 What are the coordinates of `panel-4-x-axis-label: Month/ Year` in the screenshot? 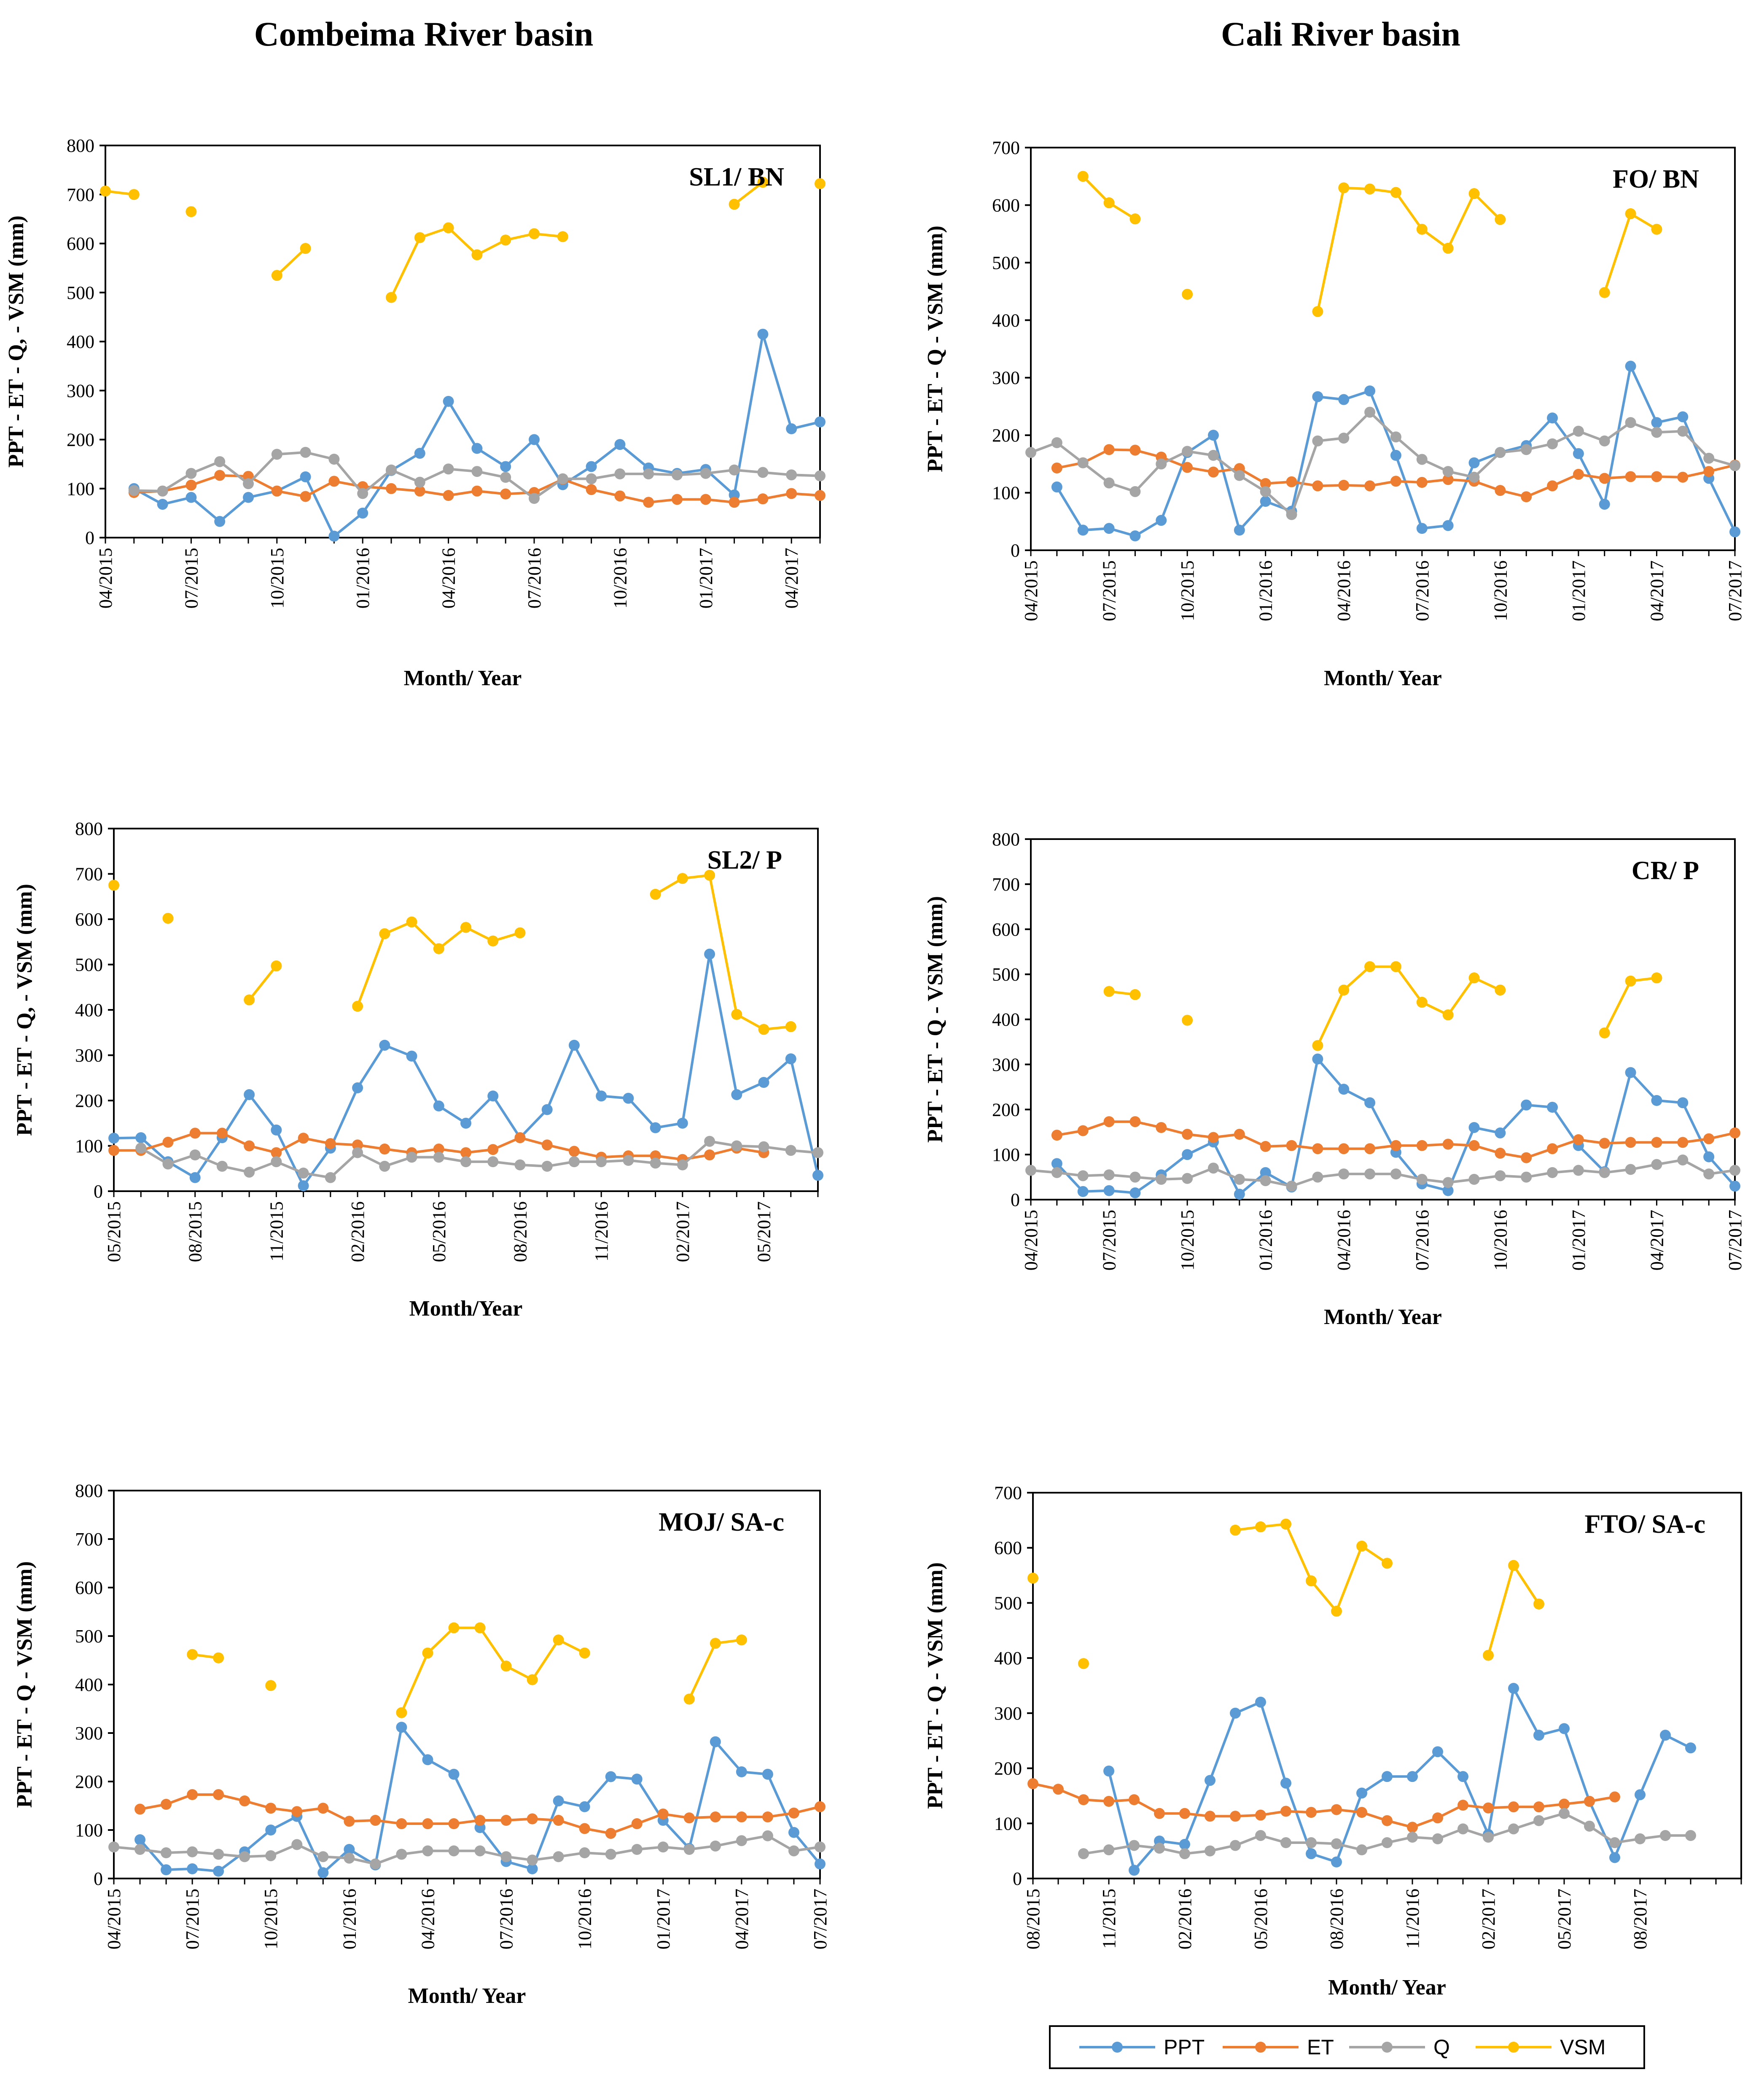 It's located at (467, 1996).